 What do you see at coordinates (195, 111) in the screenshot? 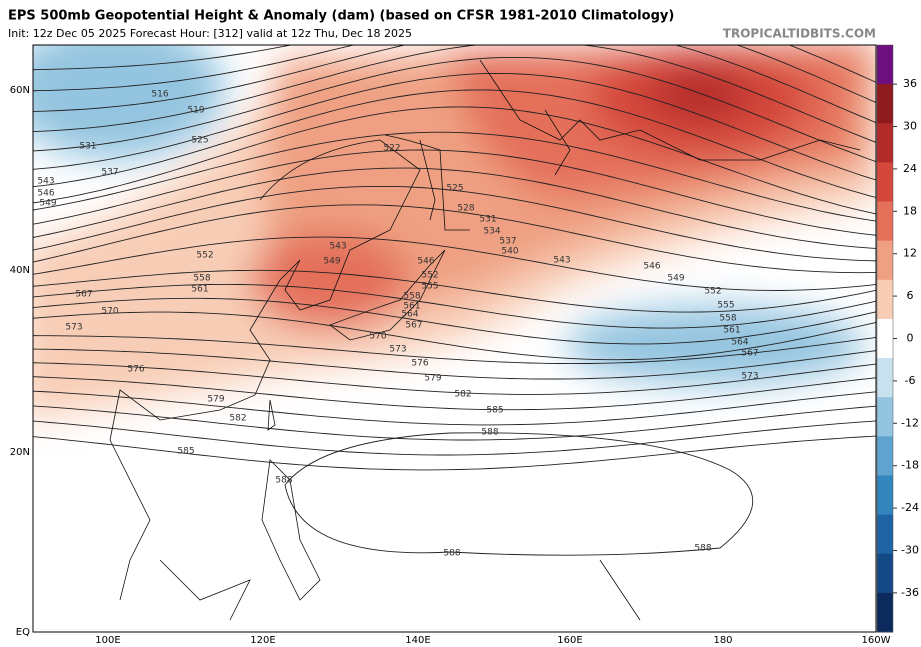
I see `contour-label: 519` at bounding box center [195, 111].